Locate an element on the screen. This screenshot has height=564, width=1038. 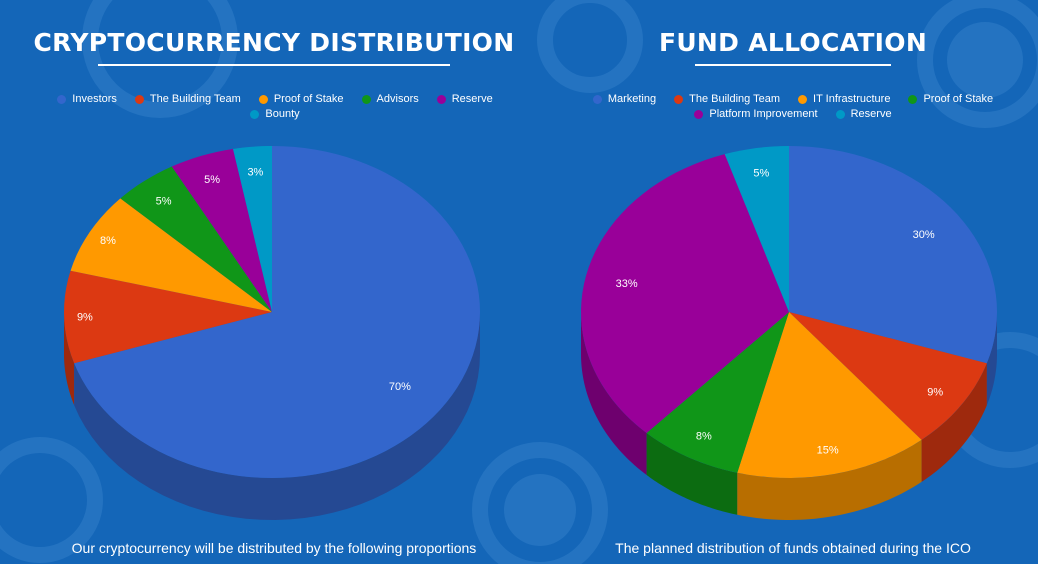
legend-item-advisors: Advisors is located at coordinates (390, 99).